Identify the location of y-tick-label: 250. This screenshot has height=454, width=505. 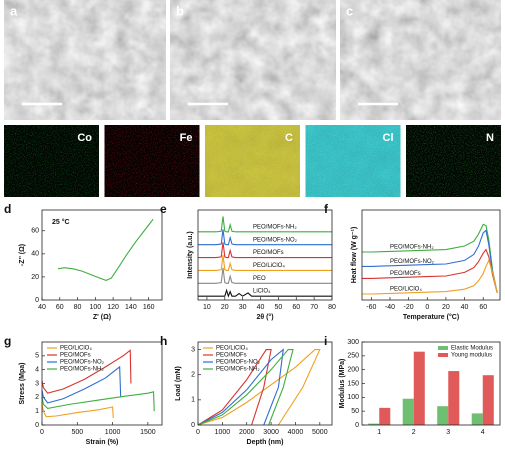
(353, 356).